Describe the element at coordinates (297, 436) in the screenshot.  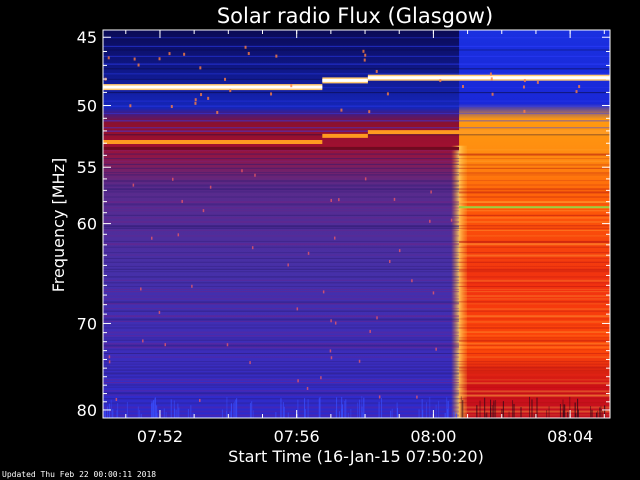
I see `x-tick-label: 07:56` at that location.